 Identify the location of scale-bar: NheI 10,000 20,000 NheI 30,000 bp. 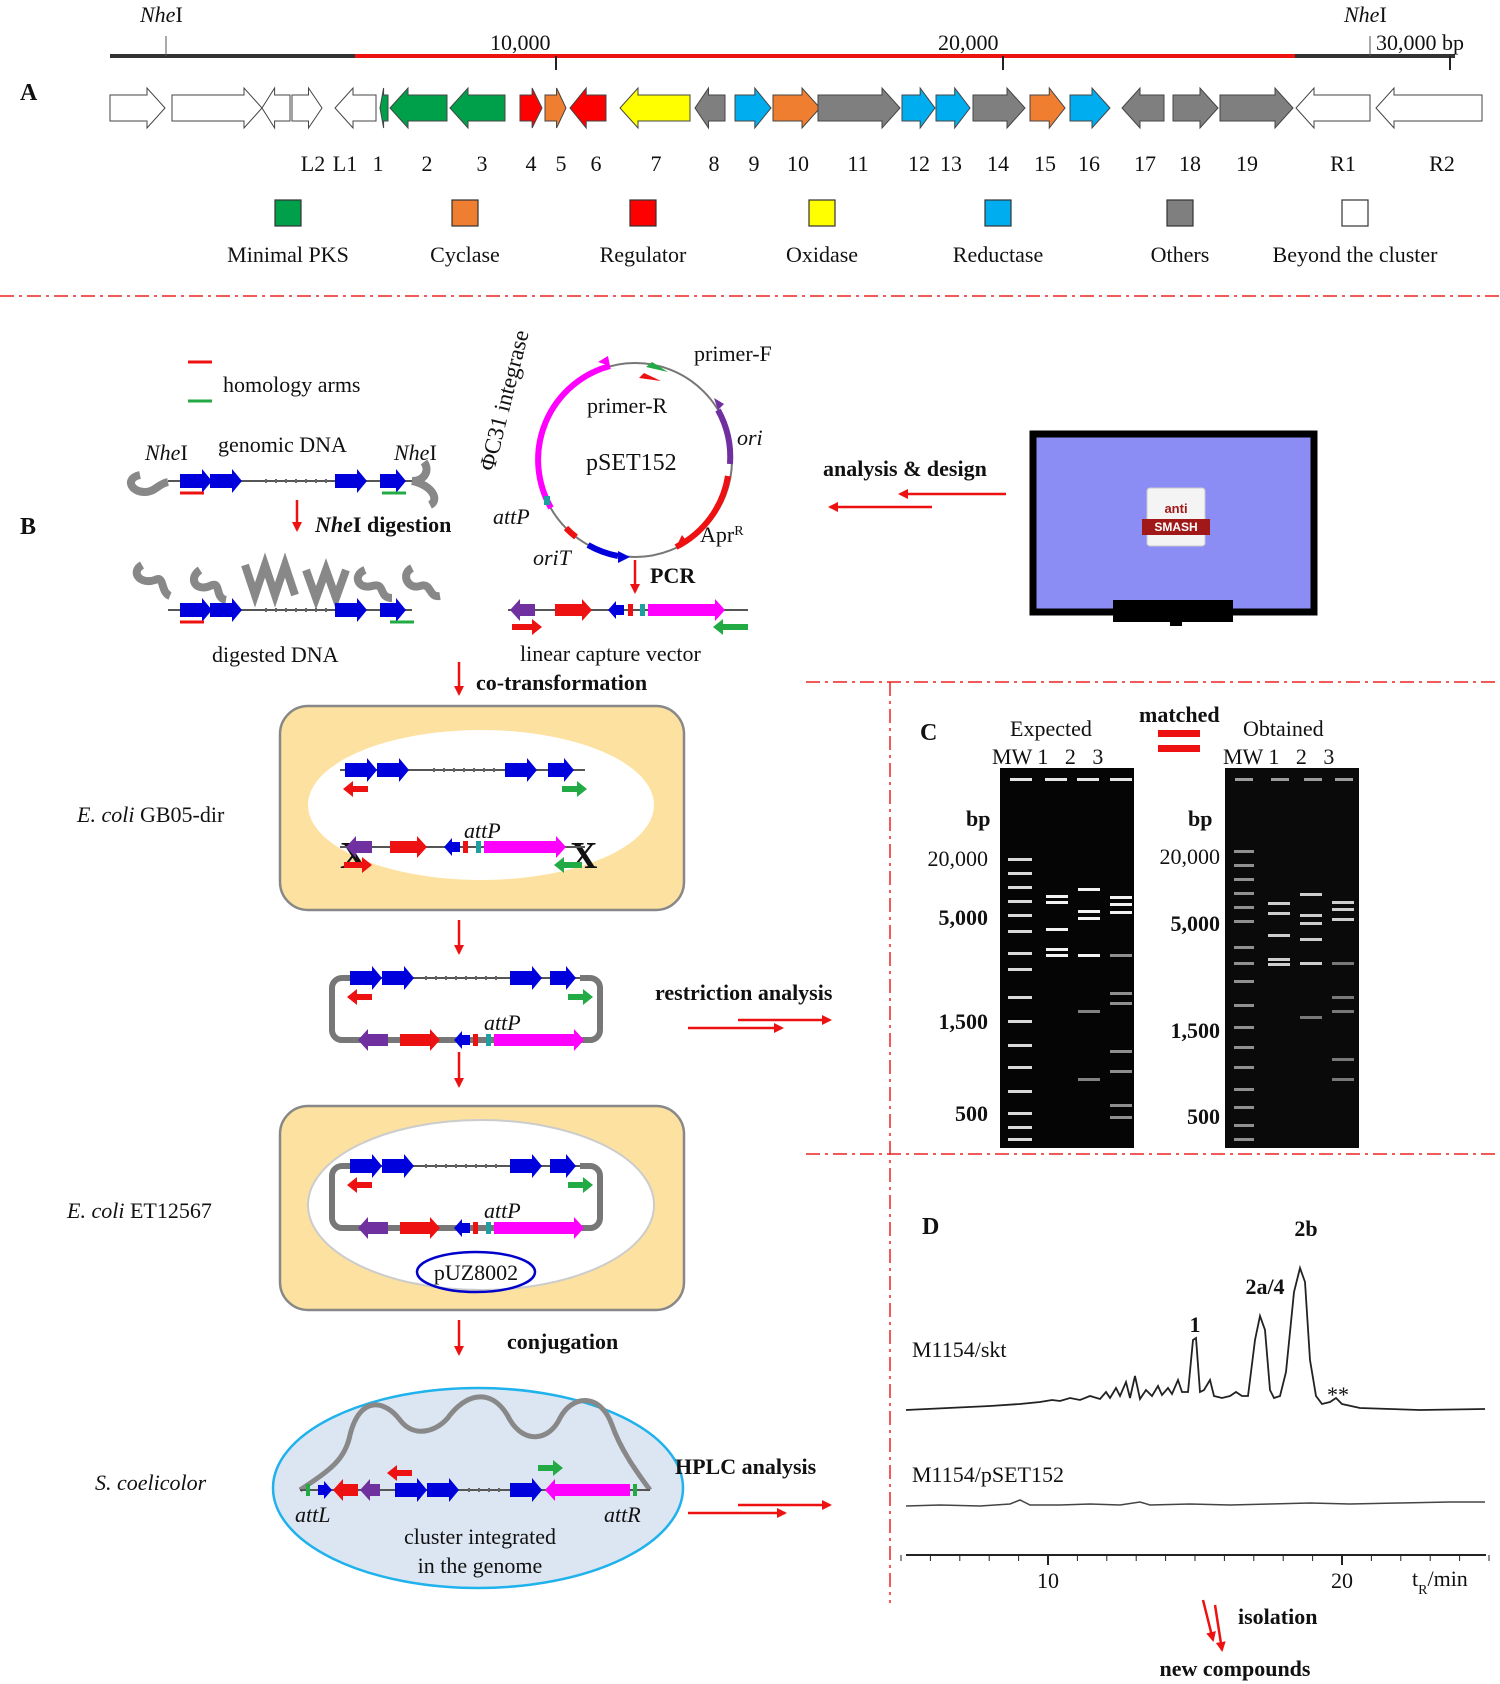
(787, 36).